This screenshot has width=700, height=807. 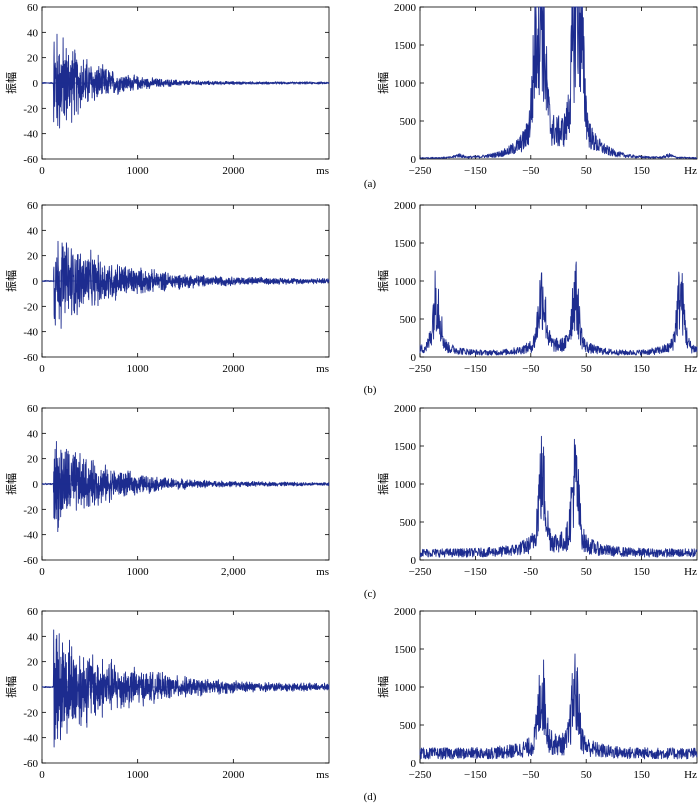 I want to click on x-tick-label: 2,000, so click(x=233, y=572).